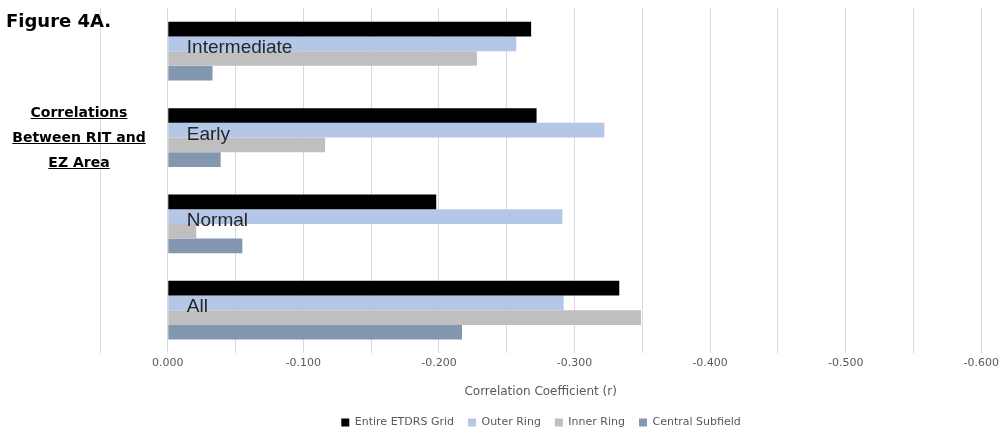 The height and width of the screenshot is (448, 1002). What do you see at coordinates (845, 362) in the screenshot?
I see `x-tick-label: -0.500` at bounding box center [845, 362].